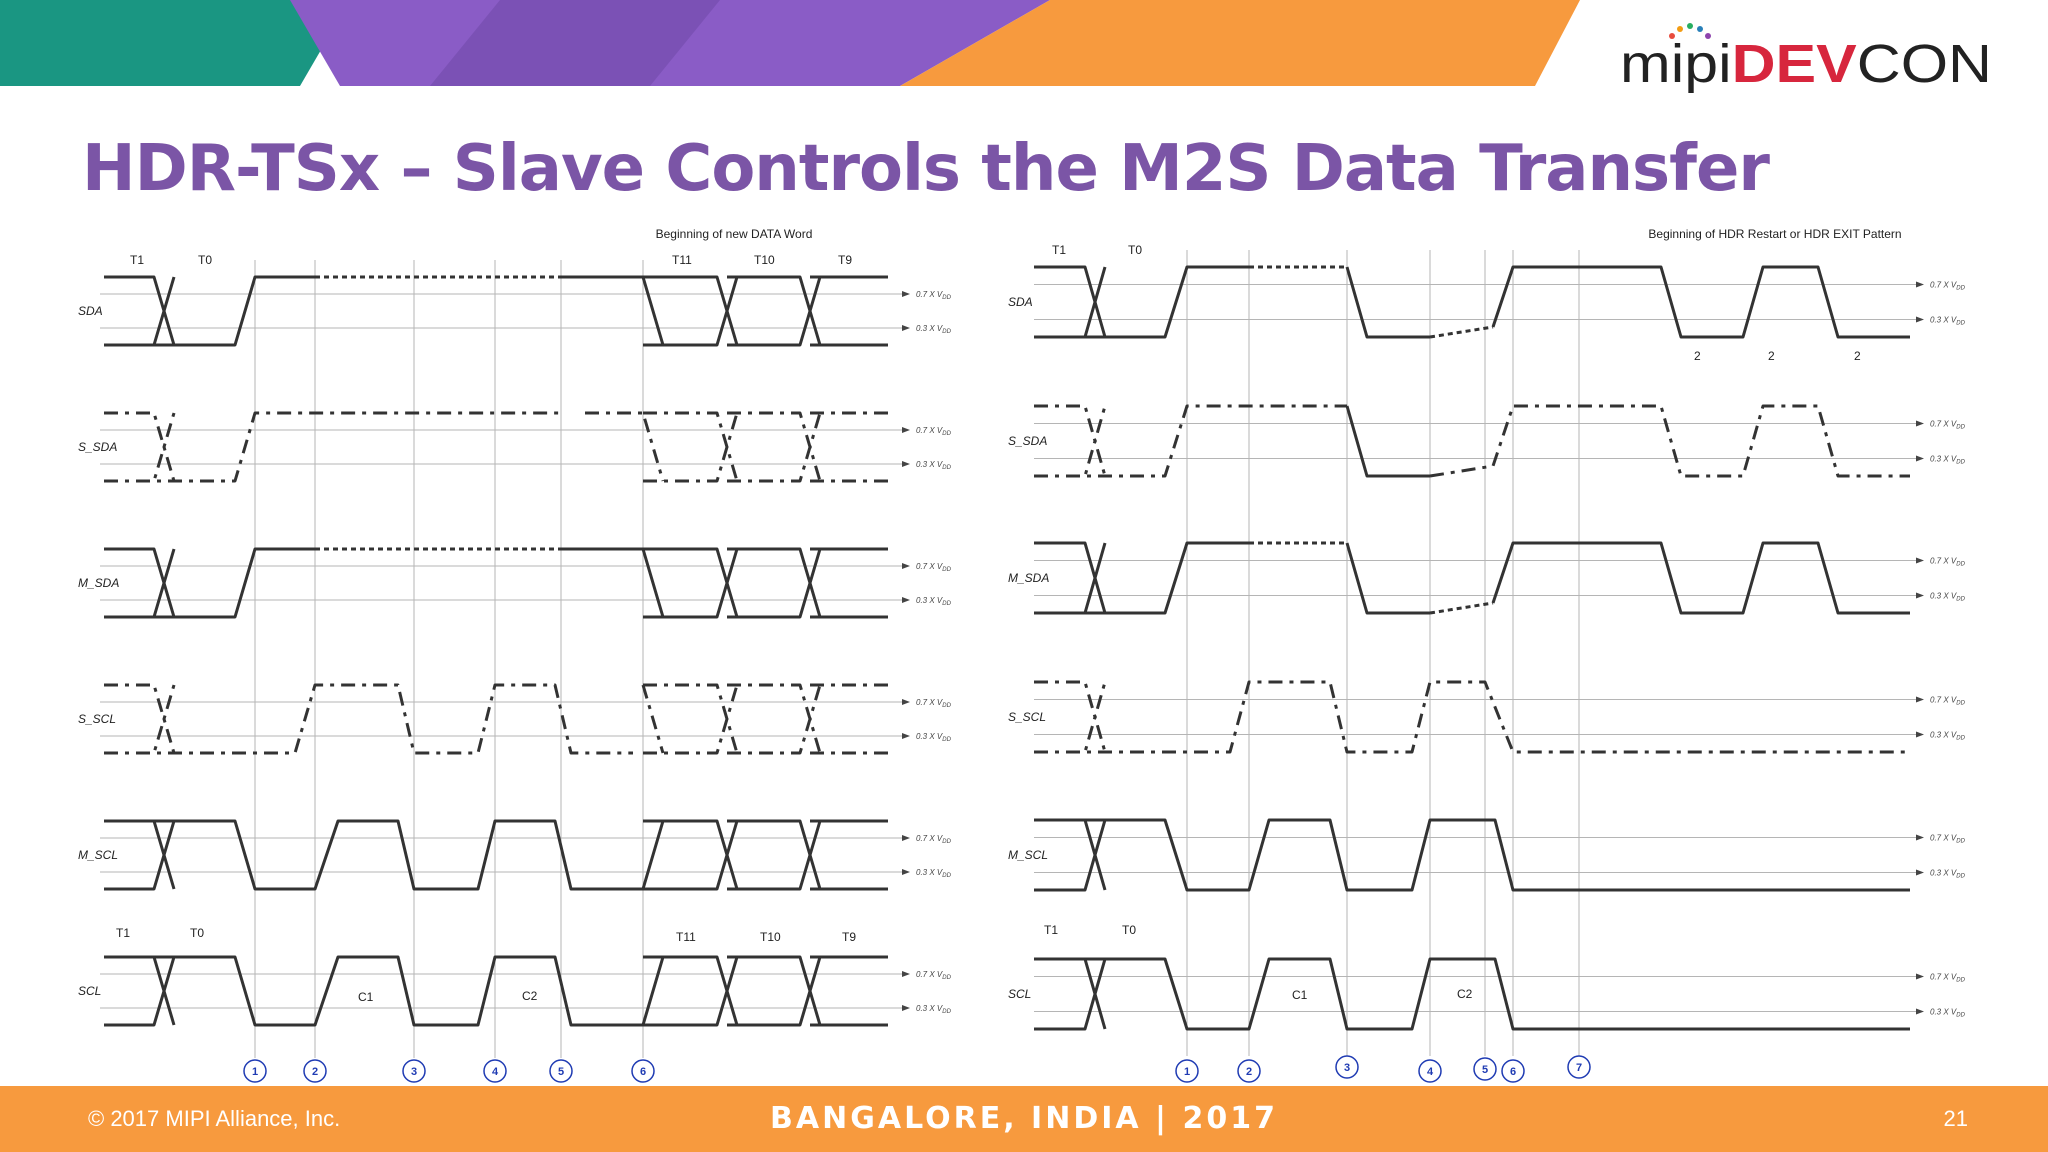  What do you see at coordinates (89, 991) in the screenshot?
I see `signal-label-scl: SCL` at bounding box center [89, 991].